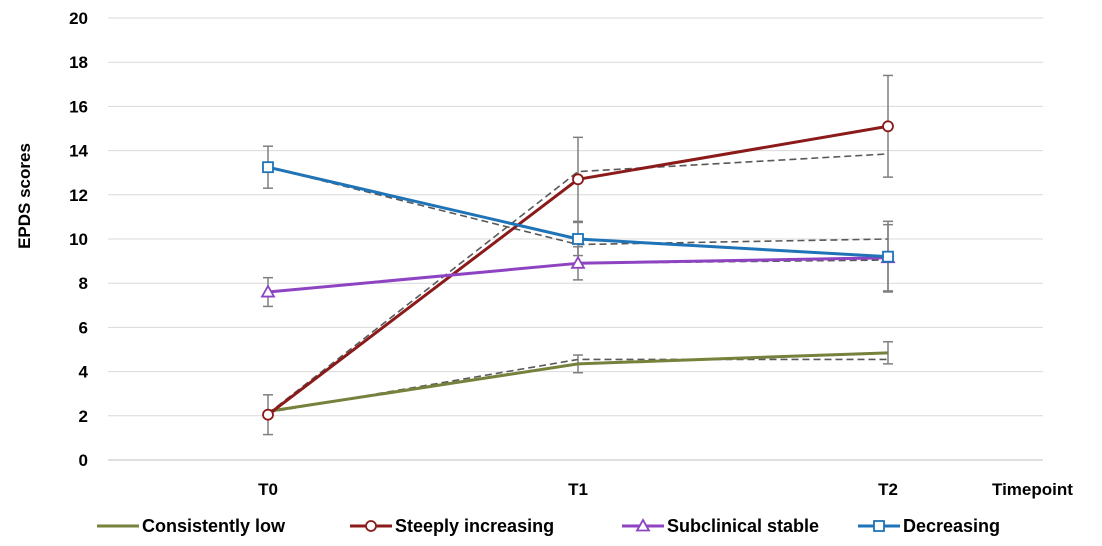 This screenshot has height=546, width=1102. What do you see at coordinates (24, 196) in the screenshot?
I see `y-axis-title: EPDS scores` at bounding box center [24, 196].